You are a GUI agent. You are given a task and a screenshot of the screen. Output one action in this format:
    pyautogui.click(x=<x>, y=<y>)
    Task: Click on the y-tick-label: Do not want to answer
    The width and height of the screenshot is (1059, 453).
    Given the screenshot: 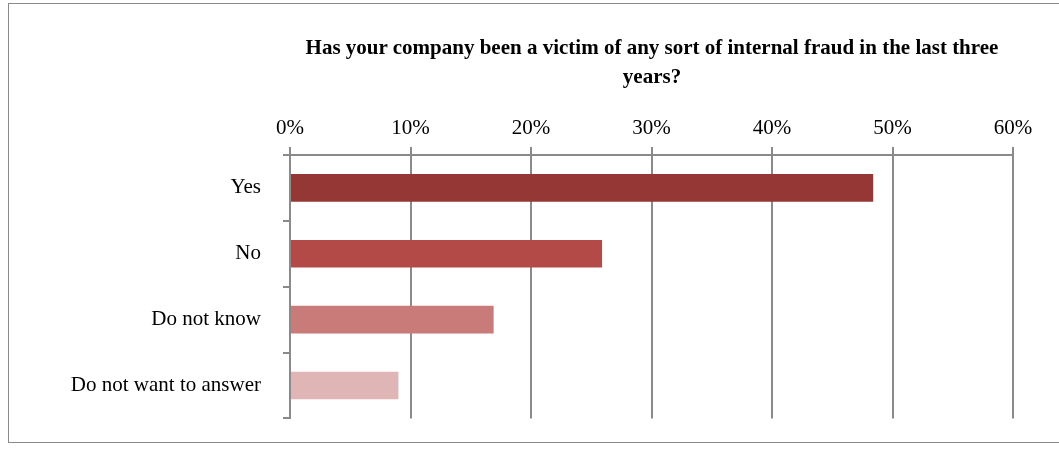 What is the action you would take?
    pyautogui.click(x=165, y=383)
    